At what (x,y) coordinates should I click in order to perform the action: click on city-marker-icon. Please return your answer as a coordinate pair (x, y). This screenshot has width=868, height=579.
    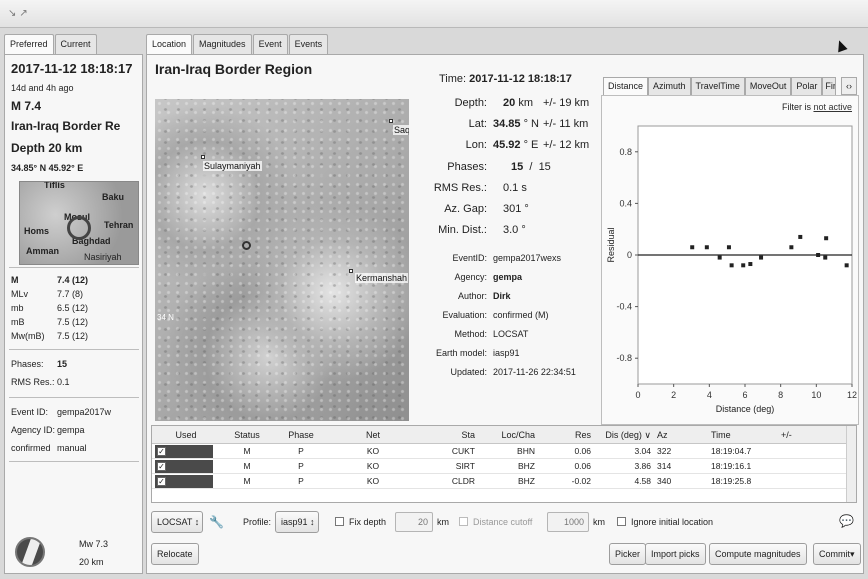
    Looking at the image, I should click on (391, 121).